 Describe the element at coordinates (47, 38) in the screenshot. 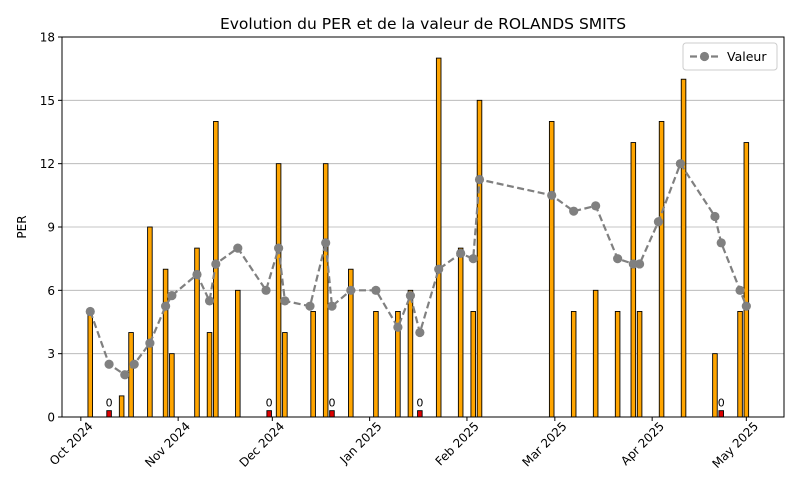

I see `y-tick-label: 18` at that location.